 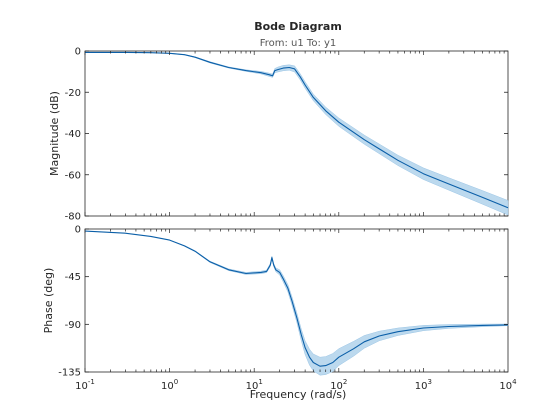 What do you see at coordinates (296, 385) in the screenshot?
I see `x-tick-labels: 10⁻¹ 10⁰ 10¹ 10² 10³ 10⁴` at bounding box center [296, 385].